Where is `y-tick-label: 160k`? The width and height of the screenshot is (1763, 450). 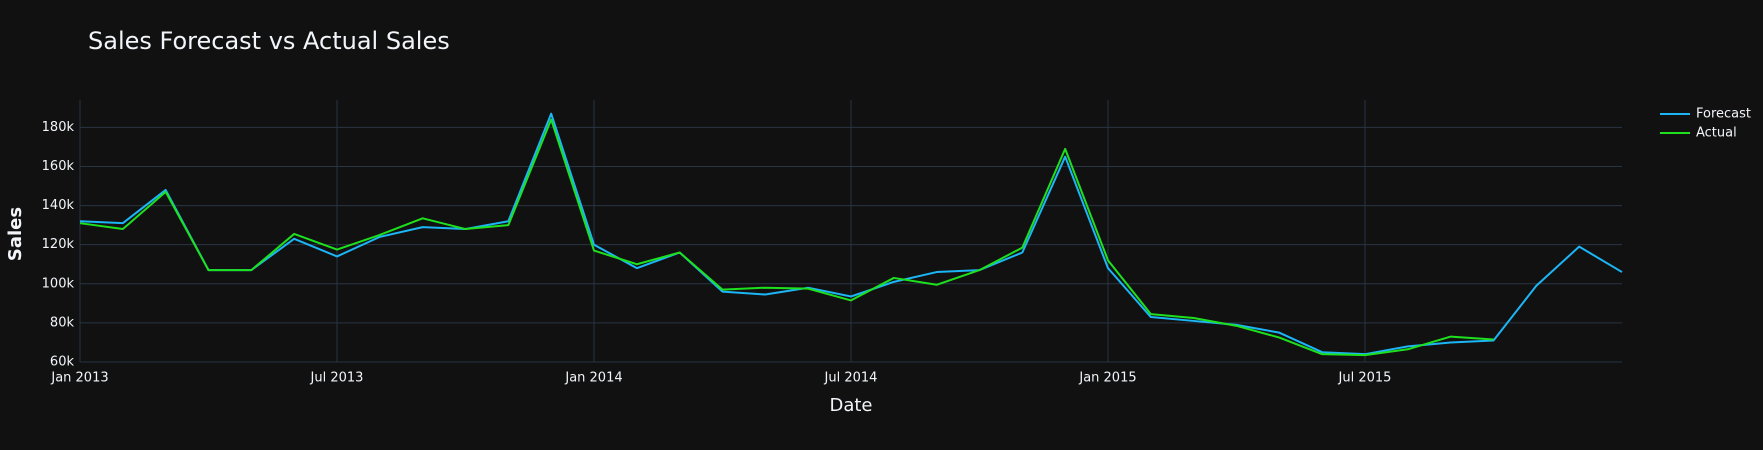
y-tick-label: 160k is located at coordinates (58, 166).